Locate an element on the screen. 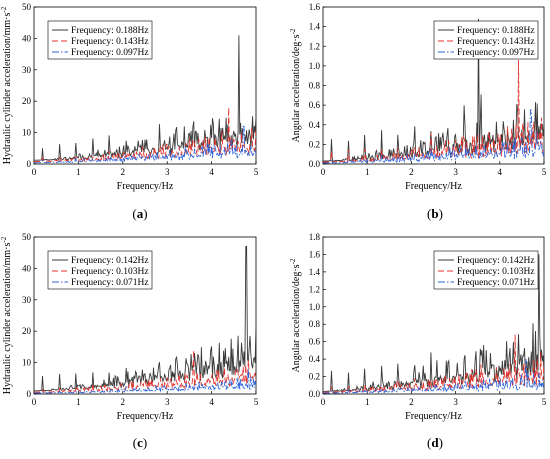 The width and height of the screenshot is (550, 459). legend-label: Frequency: 0.097Hz is located at coordinates (110, 53).